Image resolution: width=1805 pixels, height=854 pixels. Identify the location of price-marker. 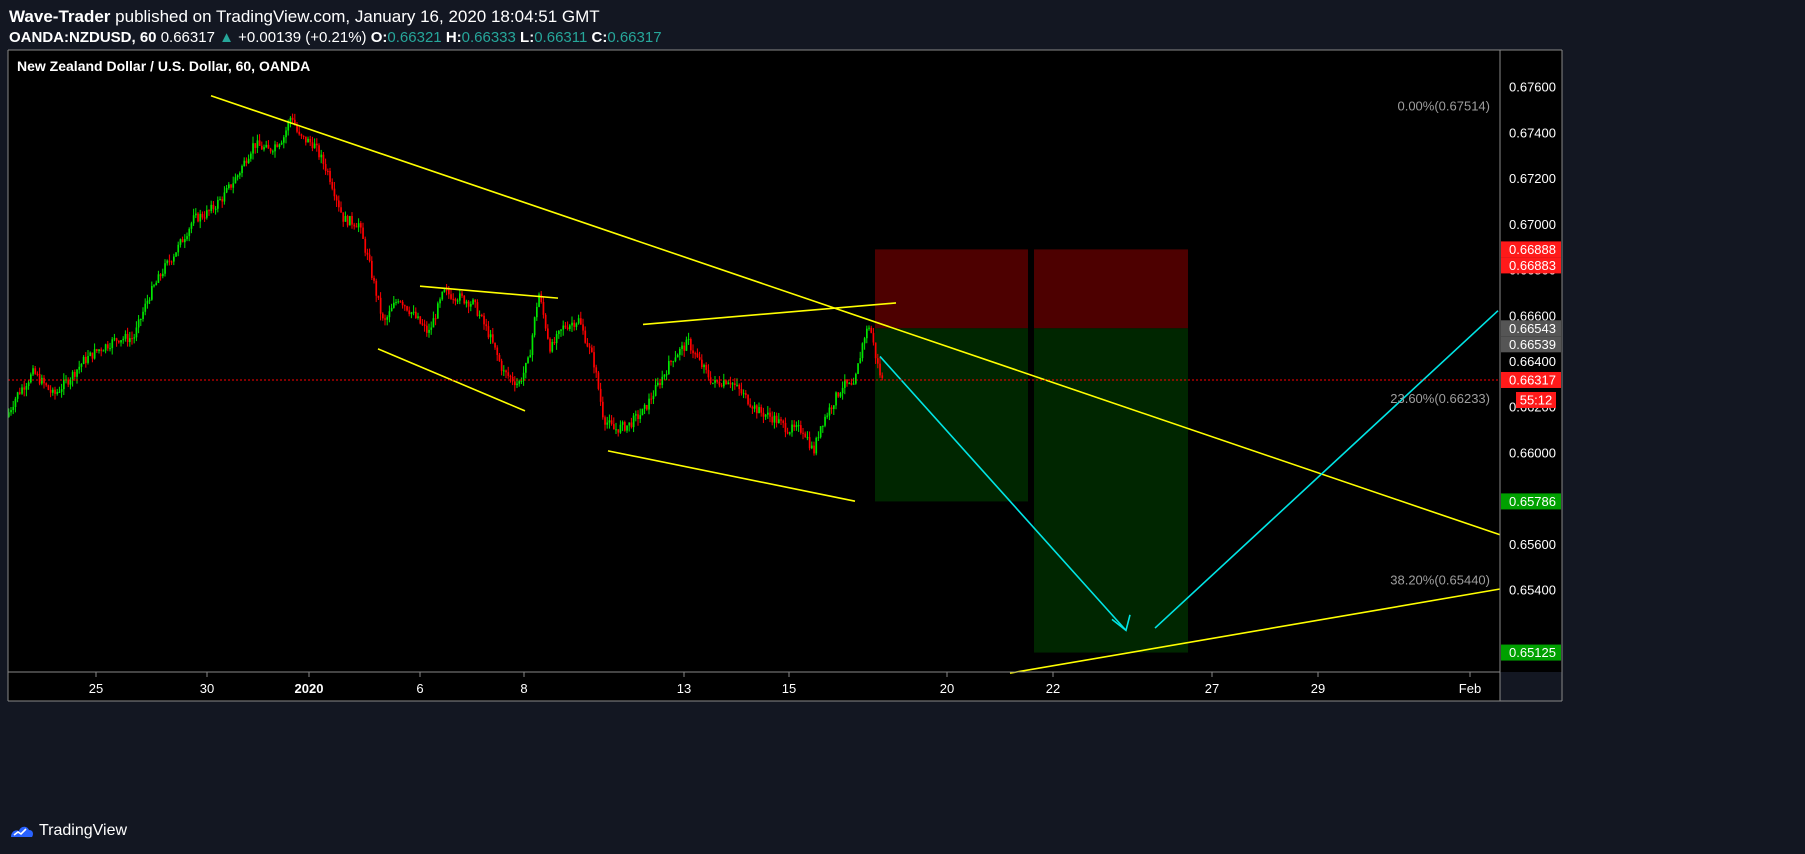
(1531, 249).